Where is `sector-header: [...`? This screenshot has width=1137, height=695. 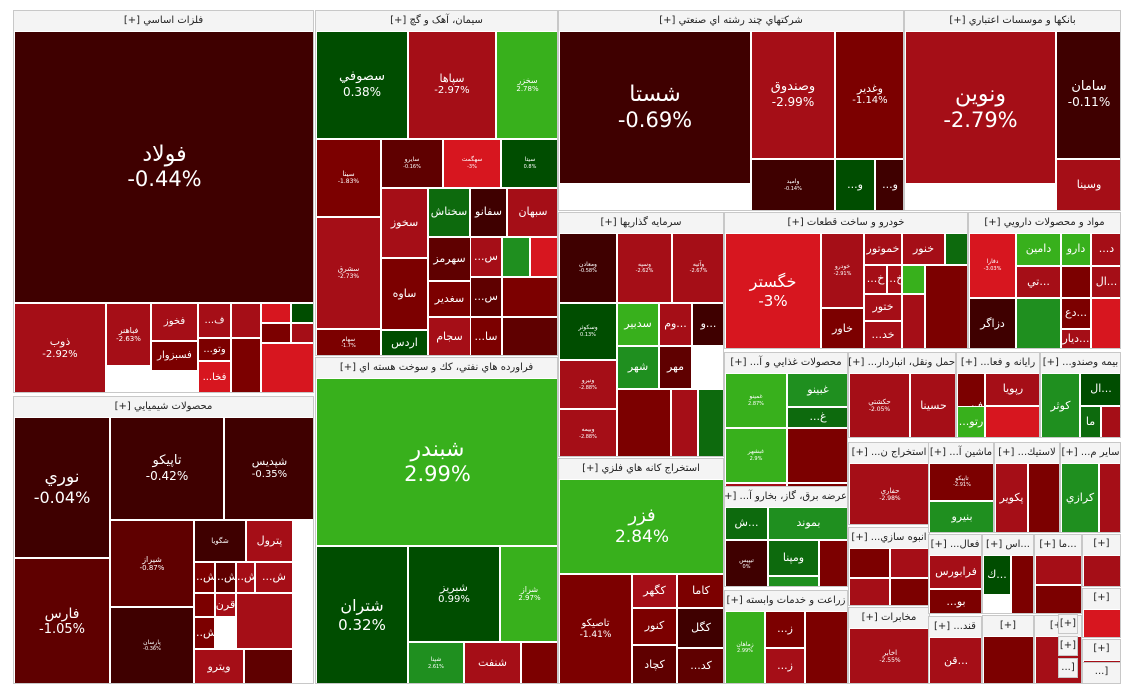
sector-header: [... is located at coordinates (1068, 668).